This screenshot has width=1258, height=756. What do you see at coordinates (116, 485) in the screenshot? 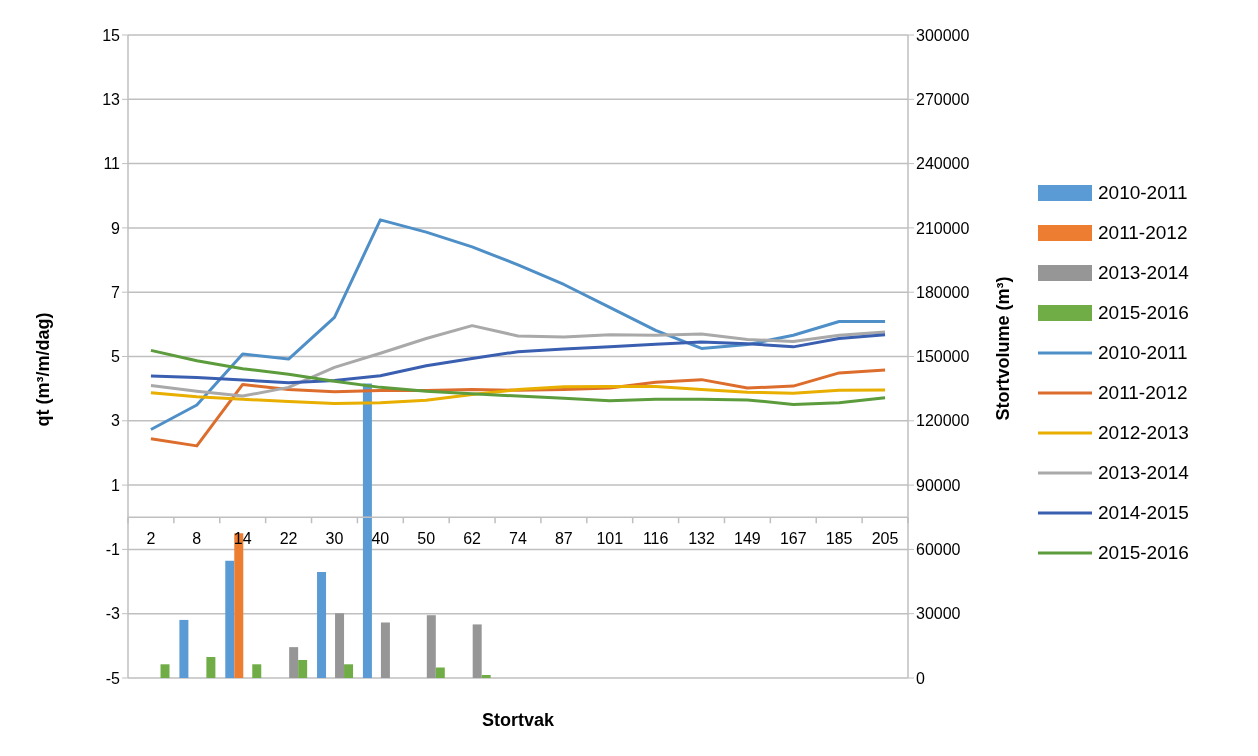
I see `y-tick-label: 1` at bounding box center [116, 485].